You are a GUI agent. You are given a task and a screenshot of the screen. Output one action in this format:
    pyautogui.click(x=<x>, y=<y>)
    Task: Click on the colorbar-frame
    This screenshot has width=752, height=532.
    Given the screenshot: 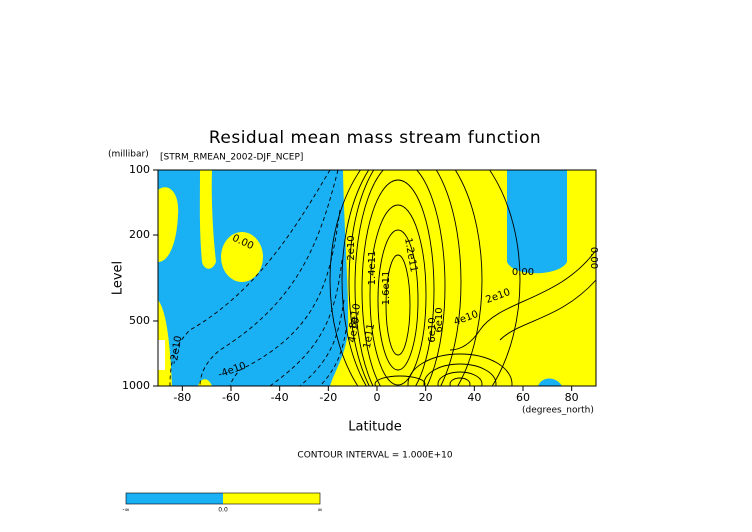 What is the action you would take?
    pyautogui.click(x=223, y=498)
    